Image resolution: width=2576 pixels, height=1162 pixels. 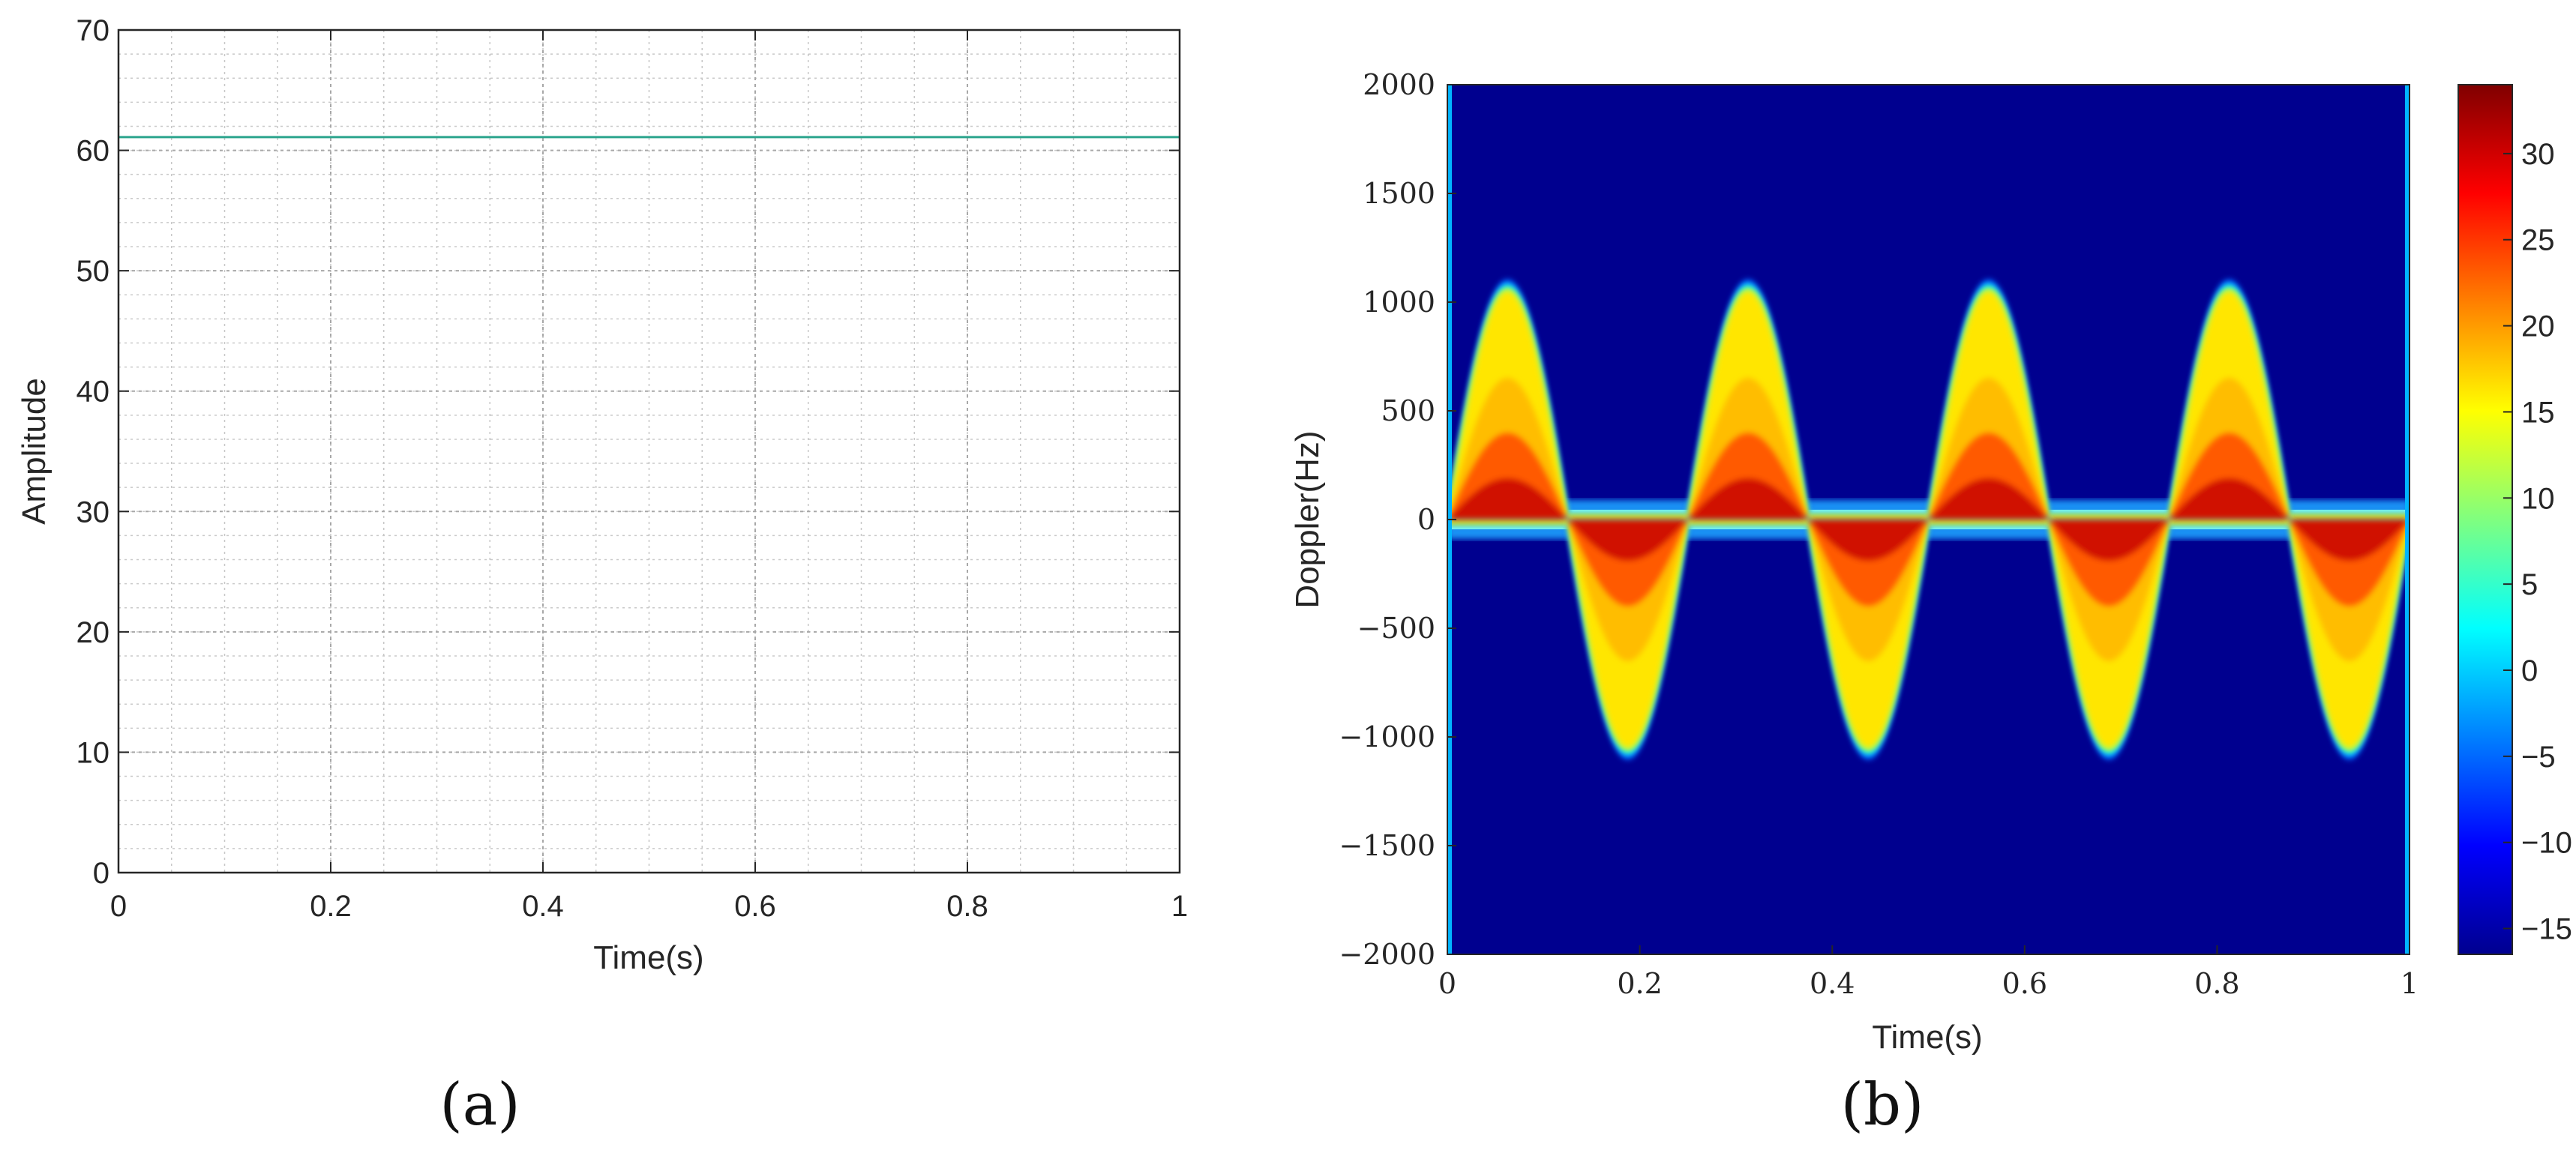 I want to click on lobe-core, so click(x=1929, y=519).